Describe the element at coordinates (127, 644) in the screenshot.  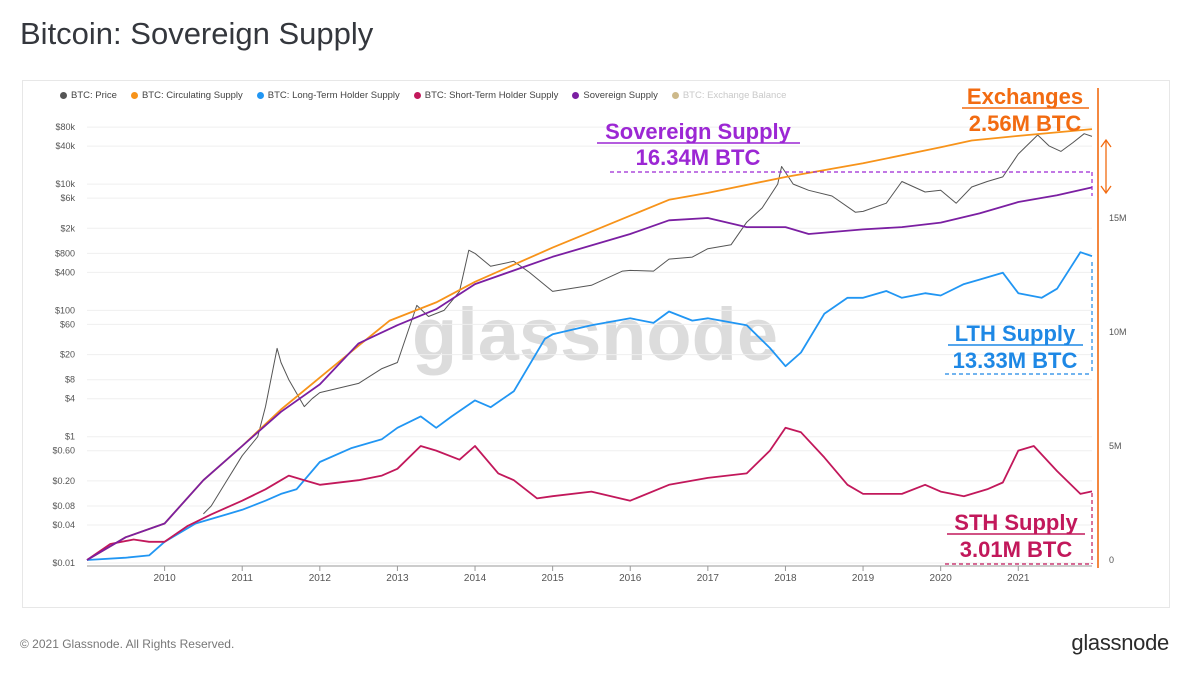
I see `footer-copyright: © 2021 Glassnode. All Rights Reserved.` at that location.